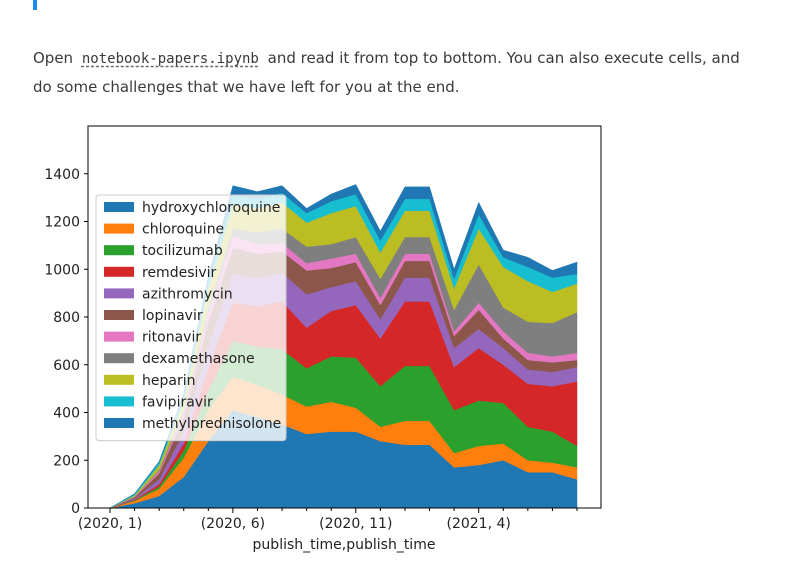 The image size is (790, 578). Describe the element at coordinates (66, 342) in the screenshot. I see `y-axis-ticks: 0 200 400 600 800 1000 1200 1400` at that location.